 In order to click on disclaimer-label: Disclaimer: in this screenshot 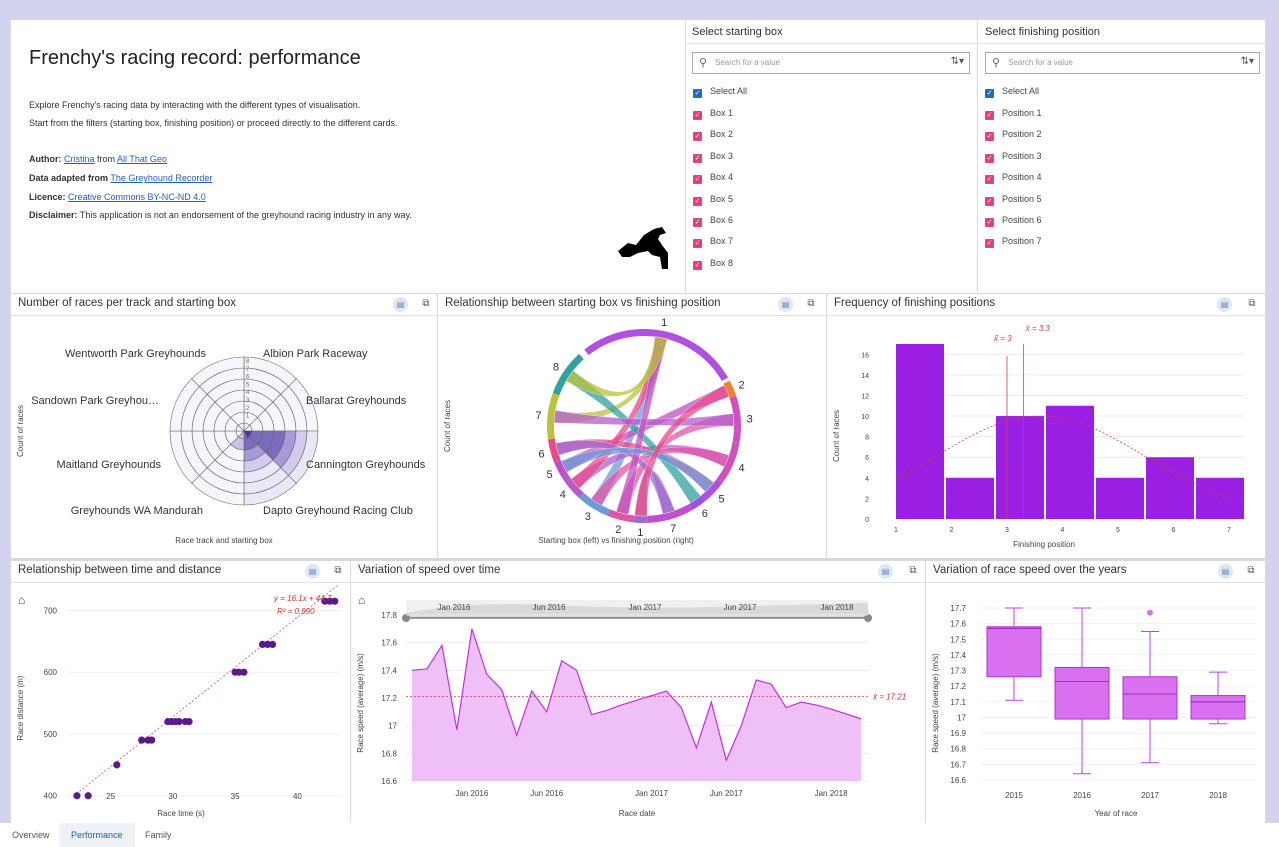, I will do `click(53, 215)`.